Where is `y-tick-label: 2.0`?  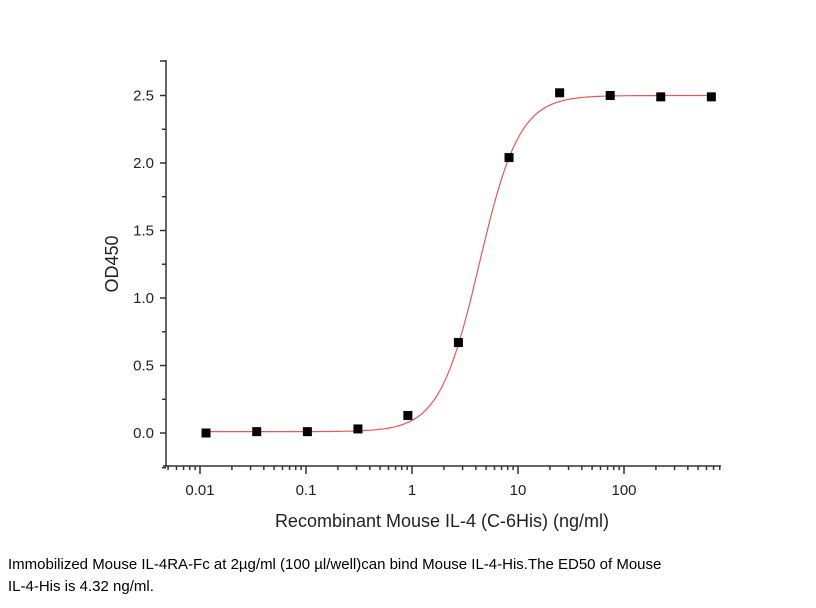 y-tick-label: 2.0 is located at coordinates (143, 163).